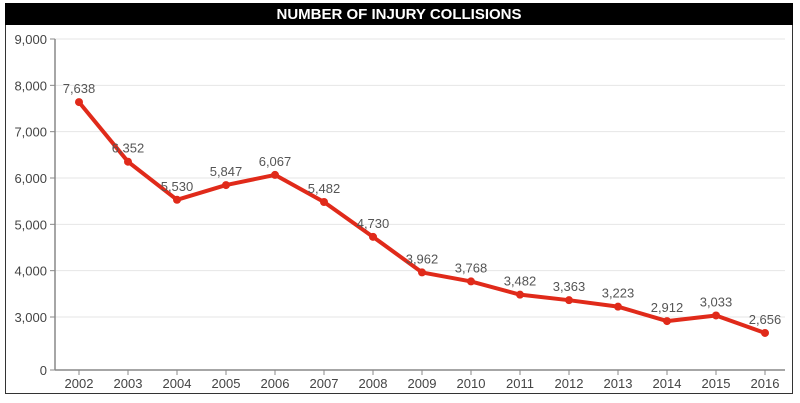 The height and width of the screenshot is (403, 800). Describe the element at coordinates (30, 39) in the screenshot. I see `y-tick-label: 9,000` at that location.